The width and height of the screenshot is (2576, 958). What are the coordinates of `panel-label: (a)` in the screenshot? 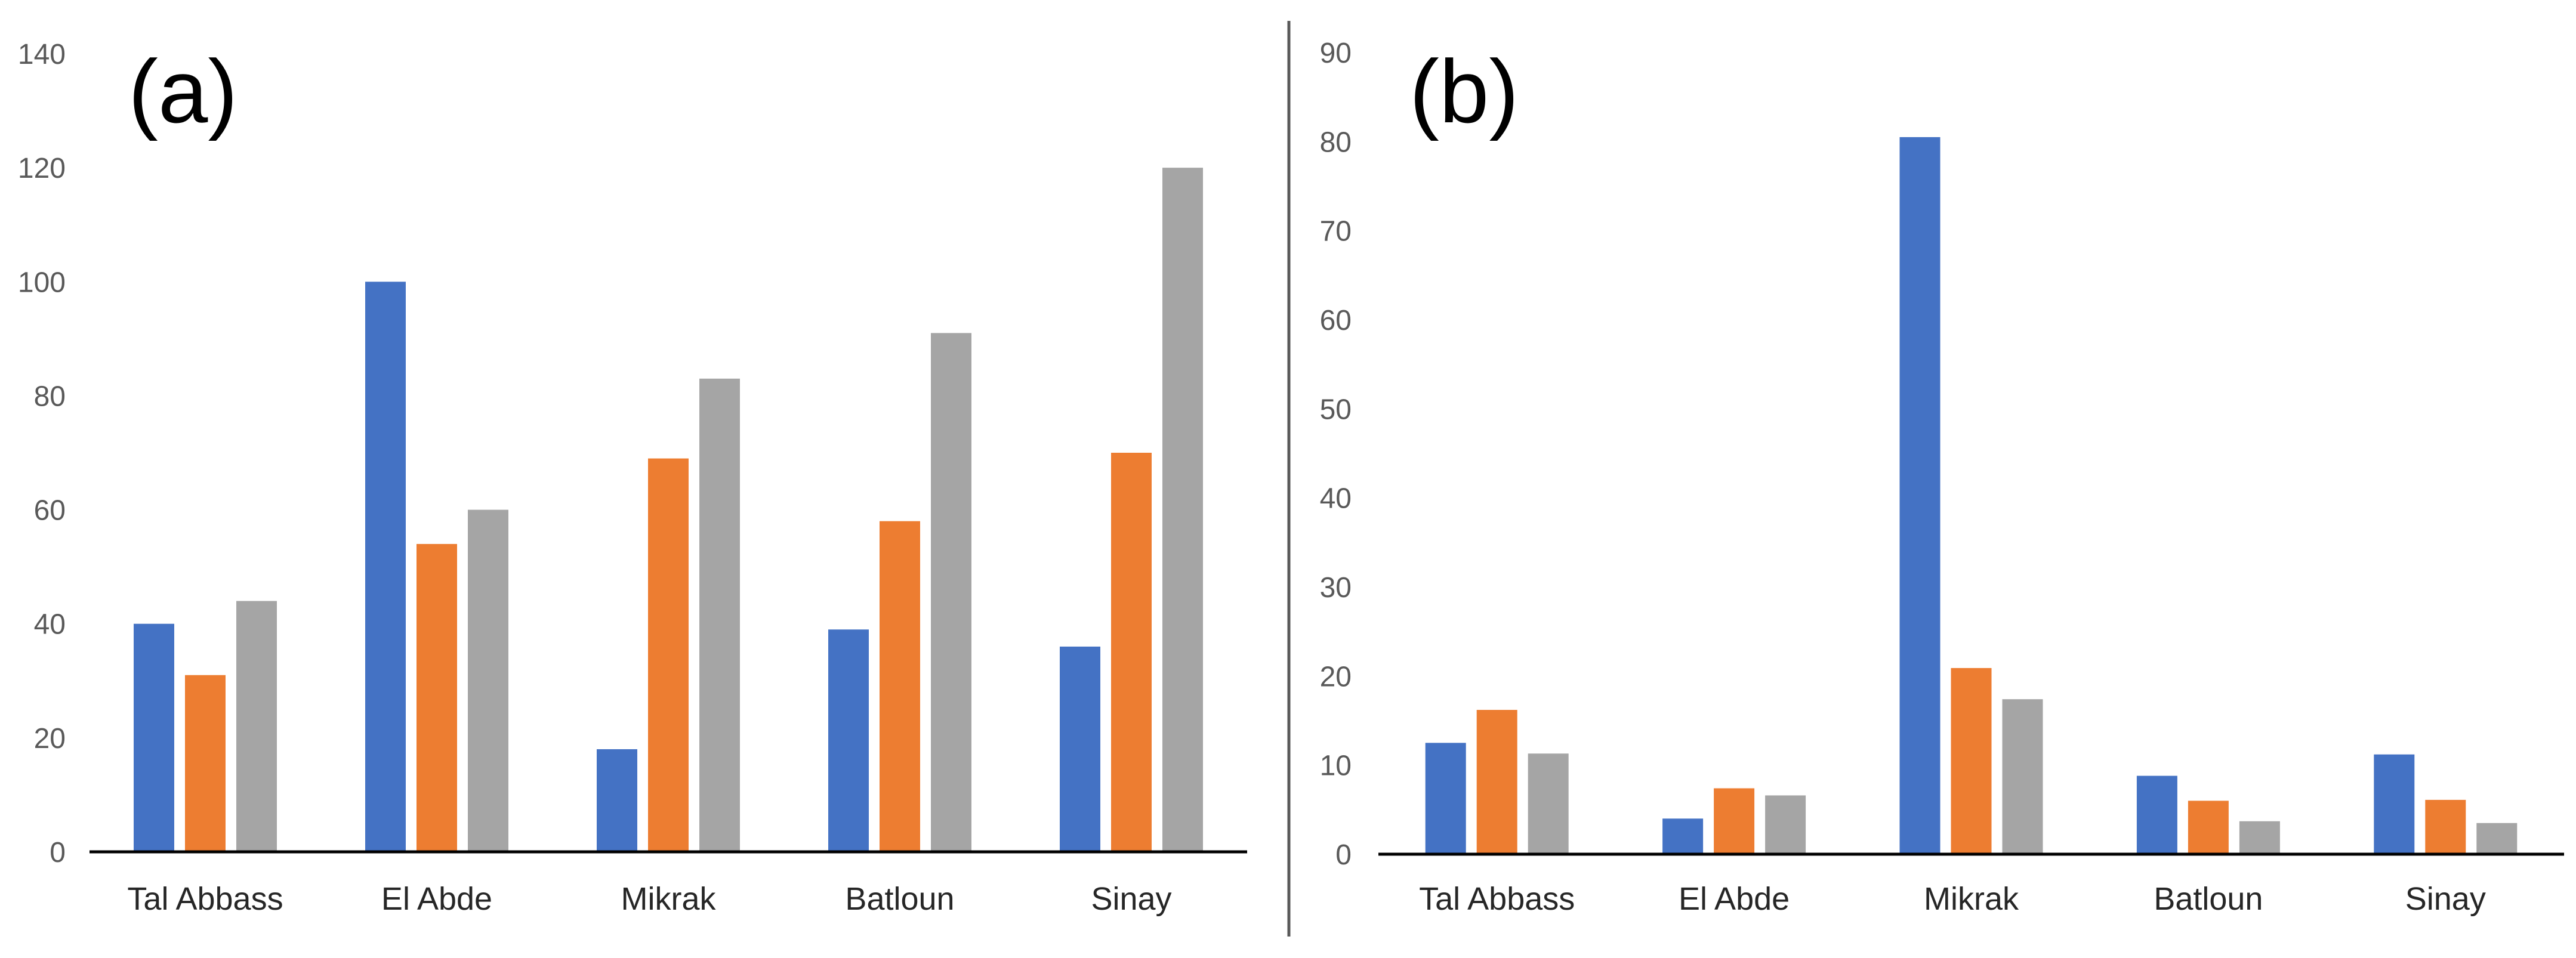 It's located at (182, 91).